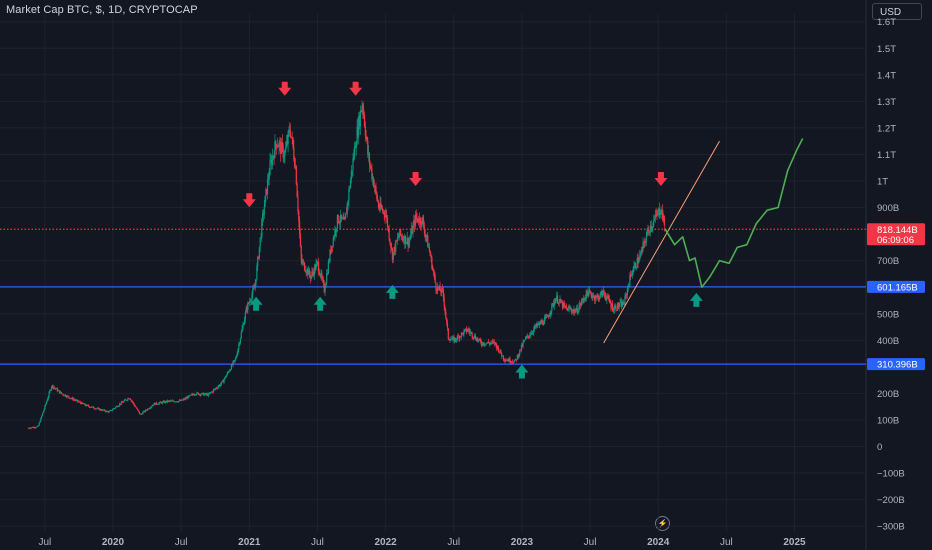 The image size is (932, 550). I want to click on y-tick-label: 1.6T, so click(886, 22).